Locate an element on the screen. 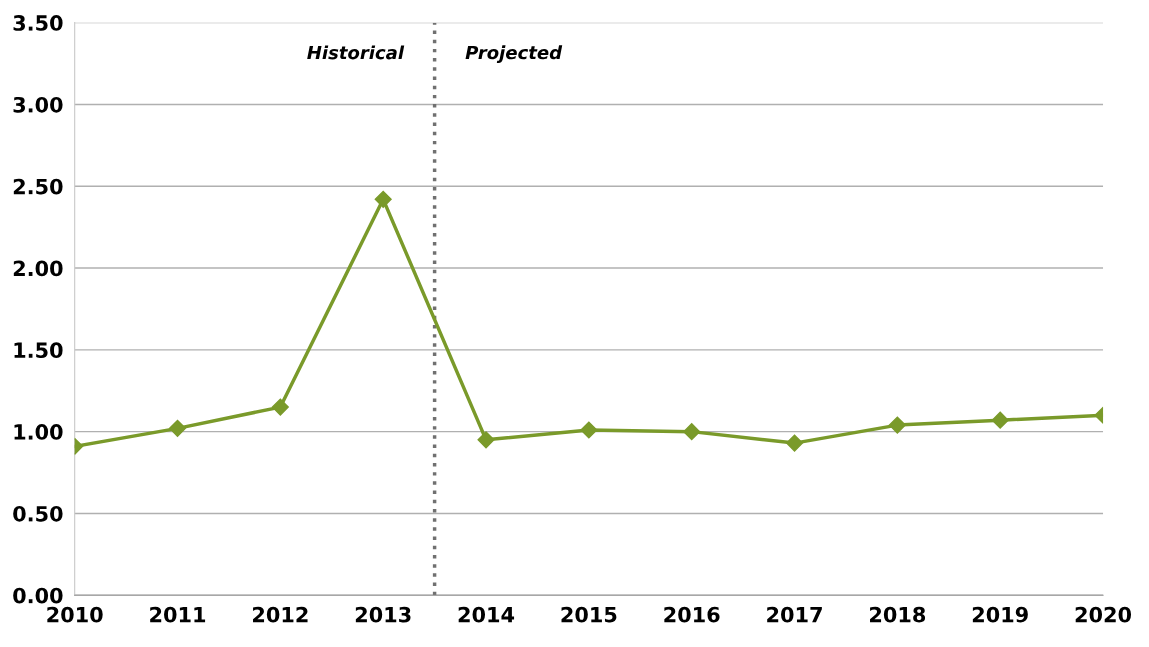 This screenshot has width=1149, height=647. y-tick-label: 3.00 is located at coordinates (38, 104).